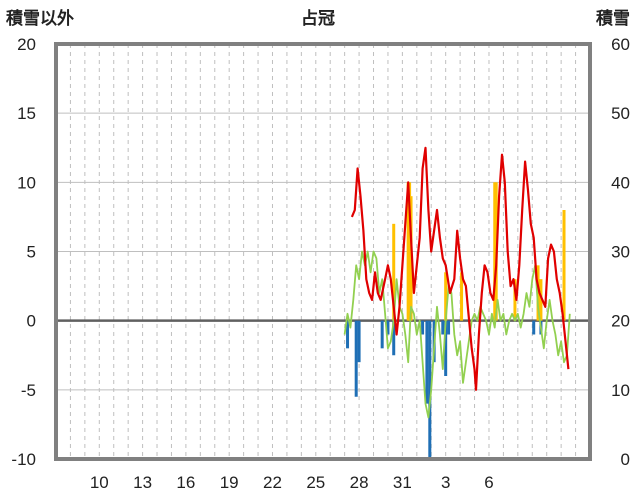 This screenshot has width=636, height=501. What do you see at coordinates (445, 482) in the screenshot?
I see `x-tick-label: 3` at bounding box center [445, 482].